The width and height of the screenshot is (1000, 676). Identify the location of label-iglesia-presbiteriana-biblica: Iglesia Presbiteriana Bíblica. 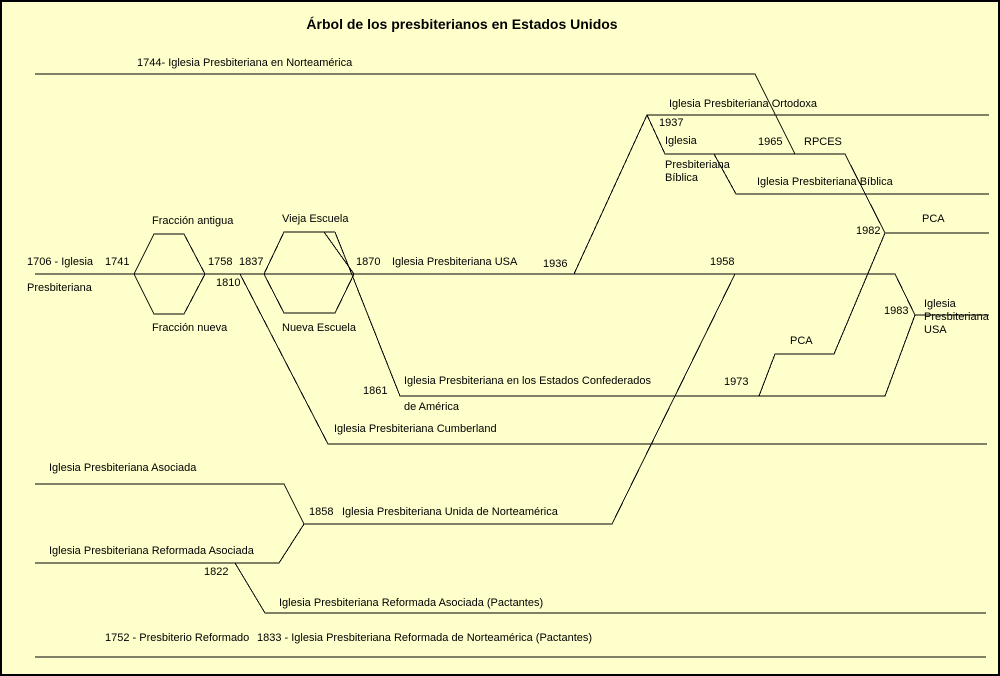
(825, 182).